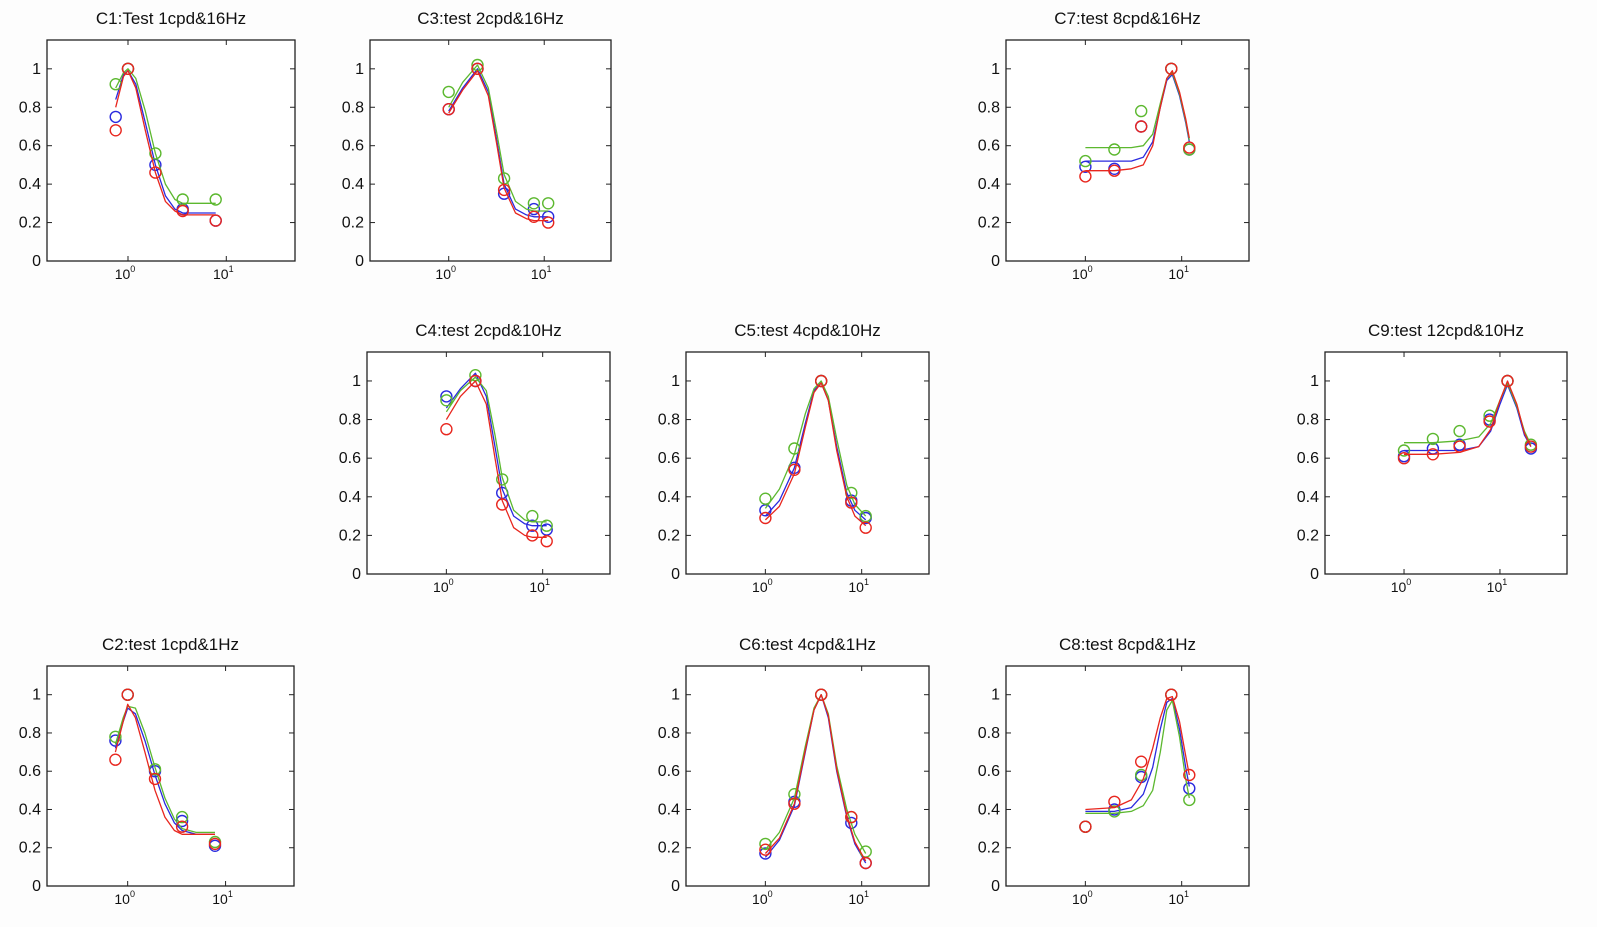 This screenshot has width=1597, height=927. What do you see at coordinates (1127, 644) in the screenshot?
I see `chart-title: C8:test 8cpd&1Hz` at bounding box center [1127, 644].